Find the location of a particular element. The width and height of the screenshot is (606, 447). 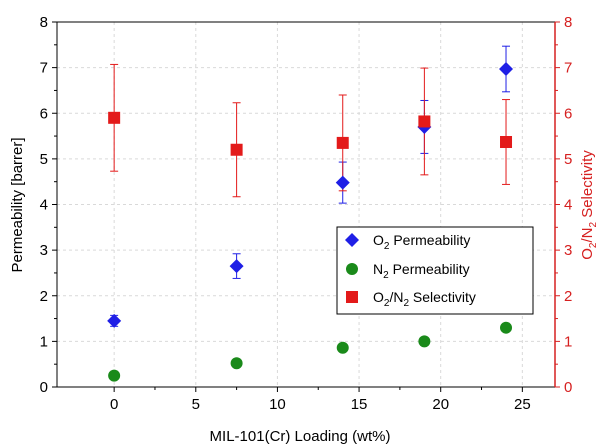

legend-box is located at coordinates (435, 270).